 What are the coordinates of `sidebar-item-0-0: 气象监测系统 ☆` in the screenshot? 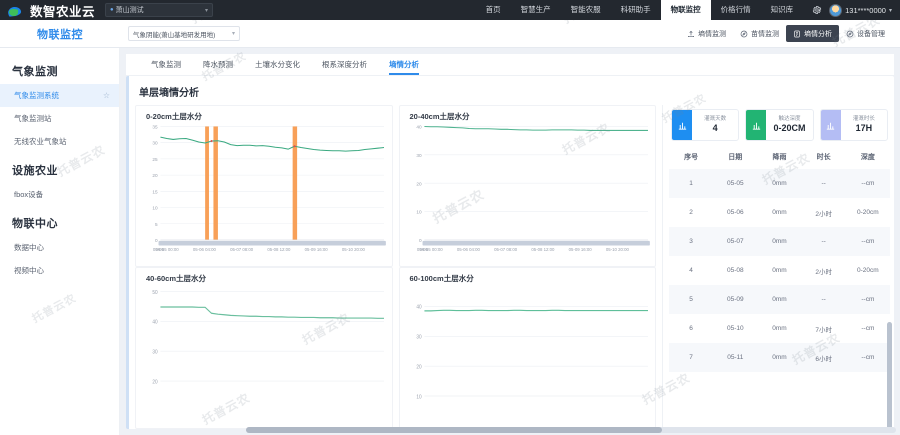 It's located at (59, 95).